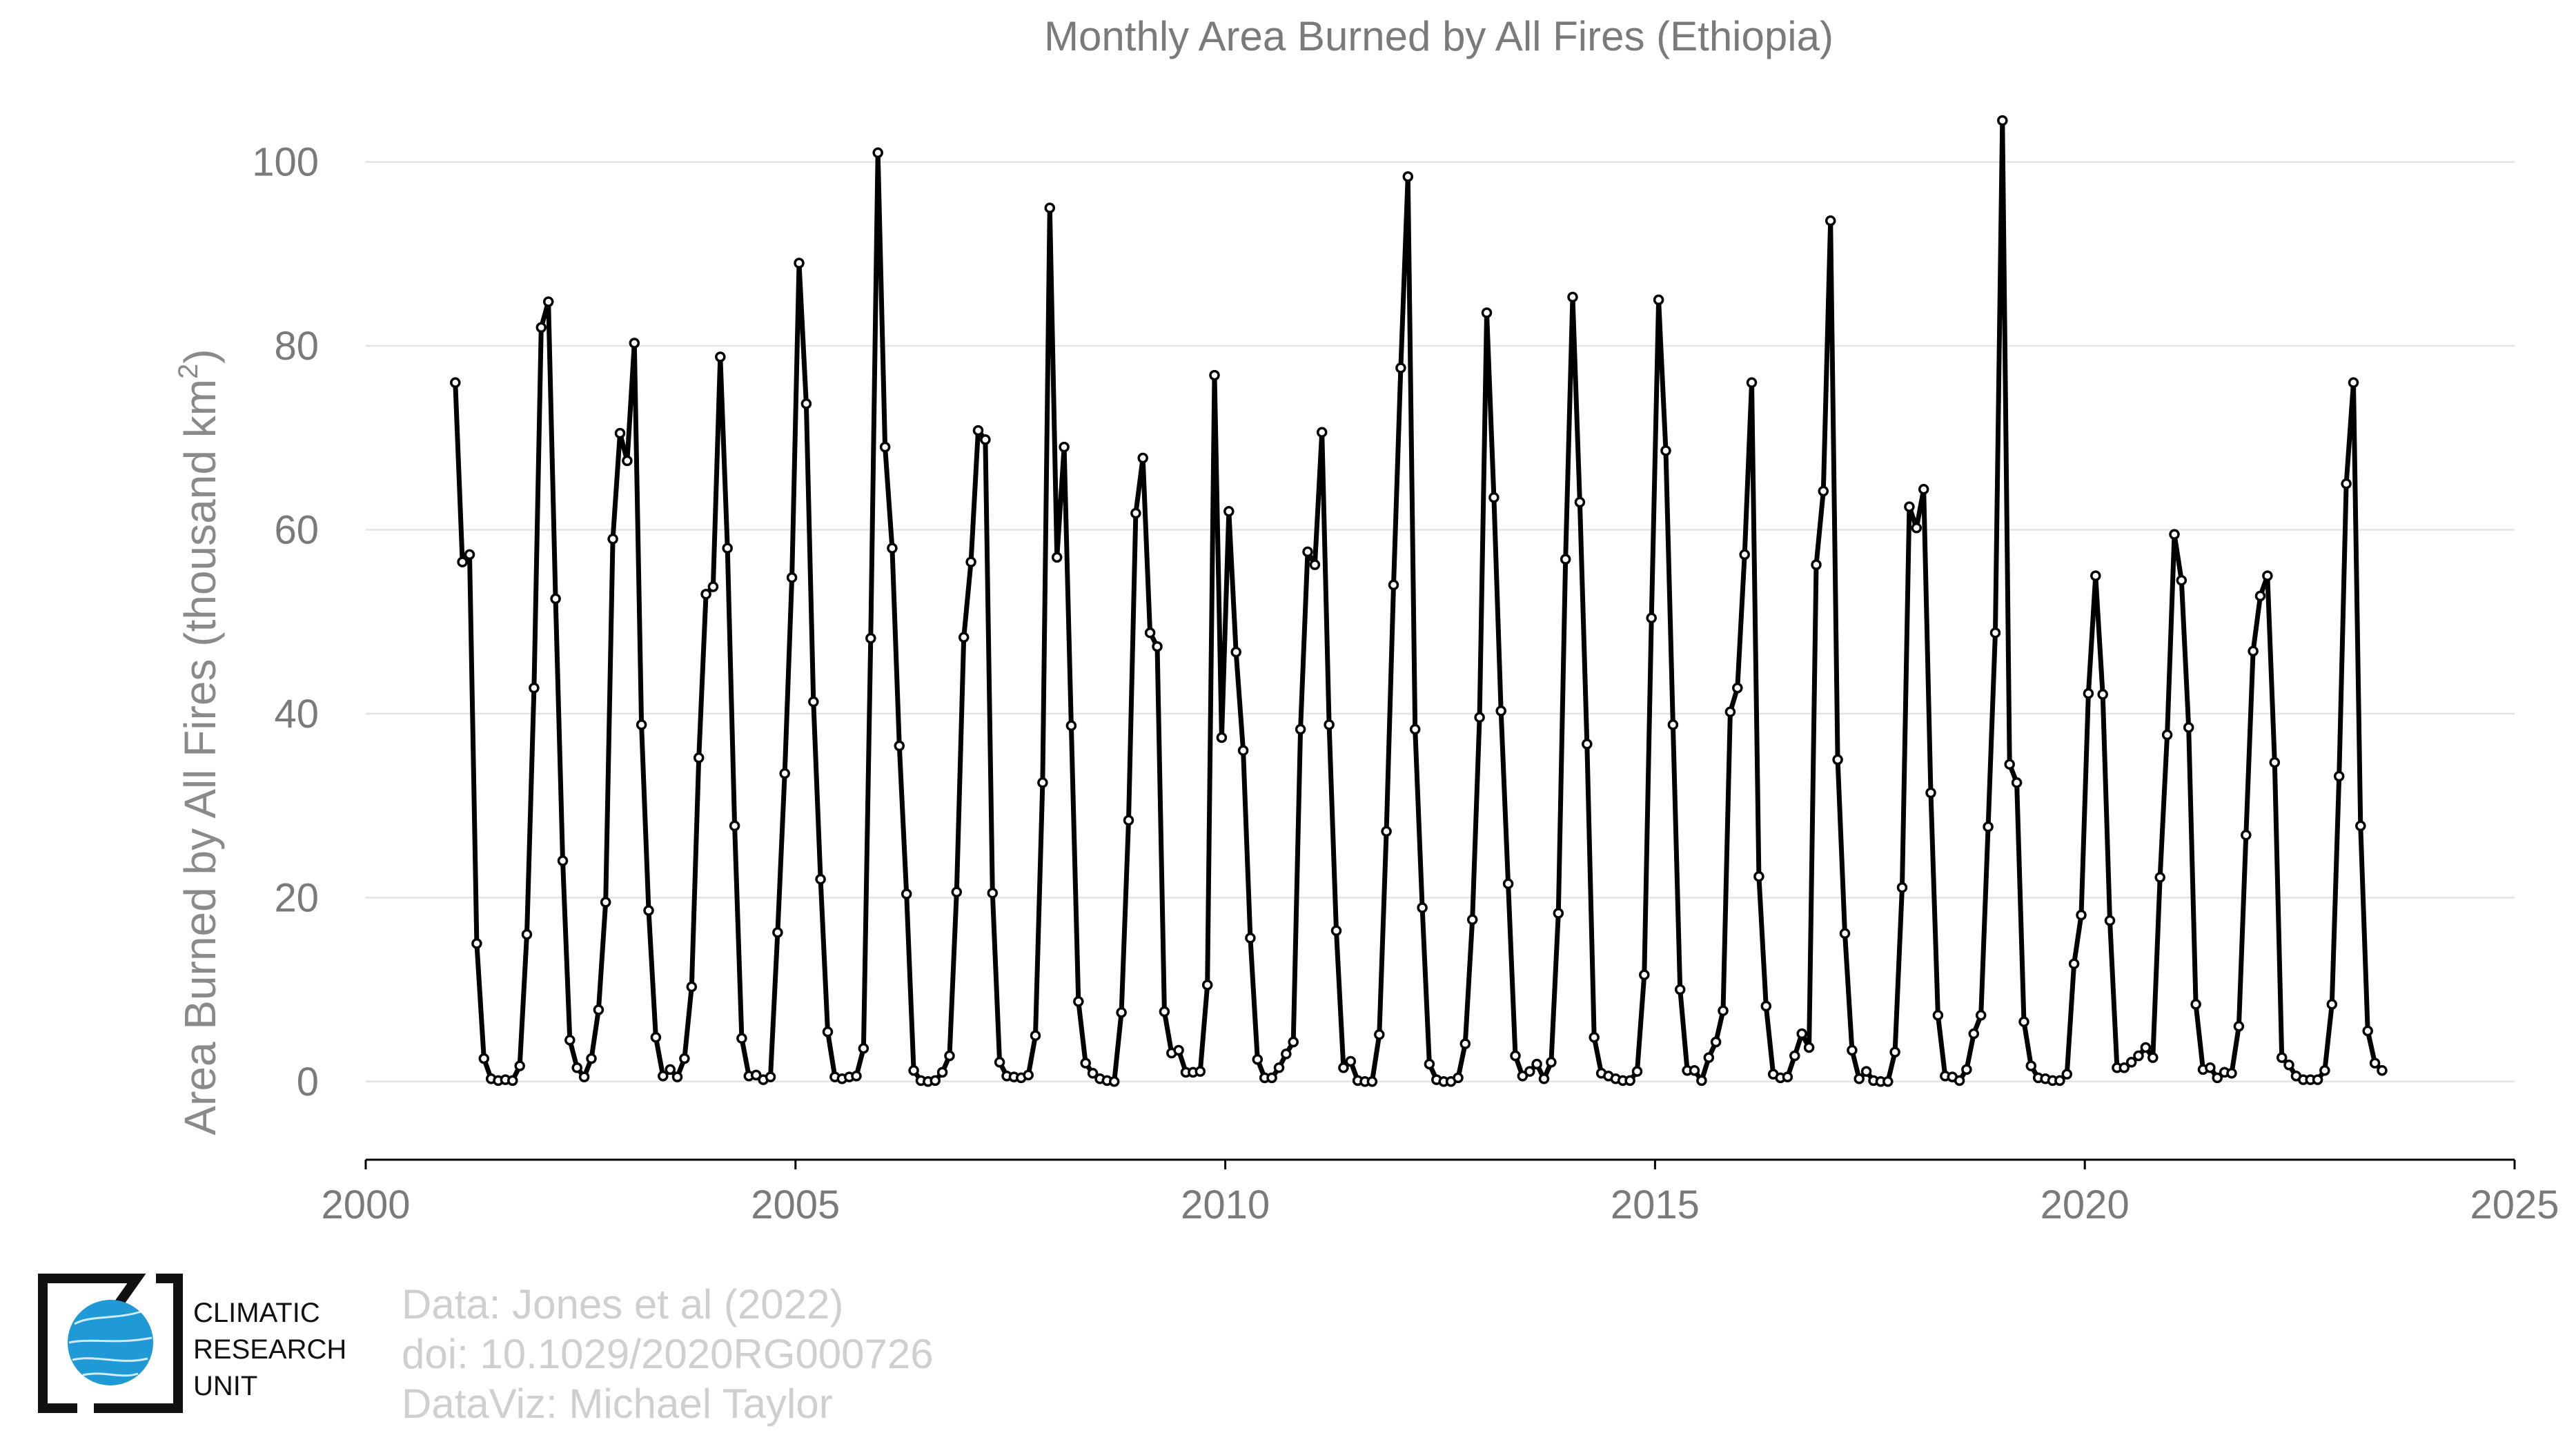 The height and width of the screenshot is (1451, 2576). Describe the element at coordinates (296, 347) in the screenshot. I see `y-tick-label: 80` at that location.